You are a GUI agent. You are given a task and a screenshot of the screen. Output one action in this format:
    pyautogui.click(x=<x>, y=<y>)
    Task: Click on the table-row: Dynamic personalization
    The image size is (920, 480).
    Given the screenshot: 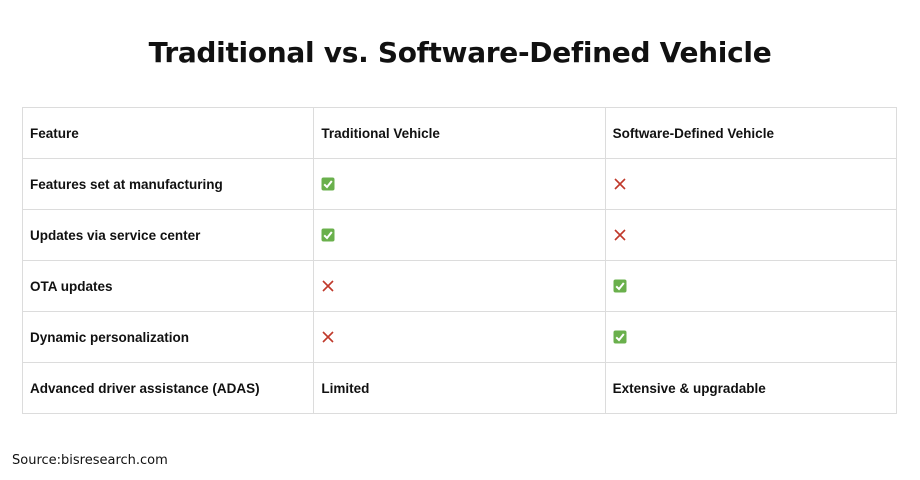 What is the action you would take?
    pyautogui.click(x=459, y=337)
    